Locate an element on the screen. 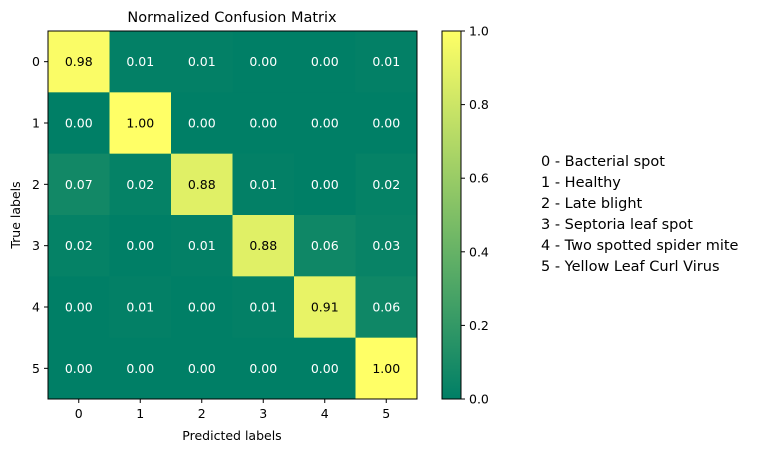 The image size is (762, 457). cell-value-label-4-0: 0.00 is located at coordinates (79, 307).